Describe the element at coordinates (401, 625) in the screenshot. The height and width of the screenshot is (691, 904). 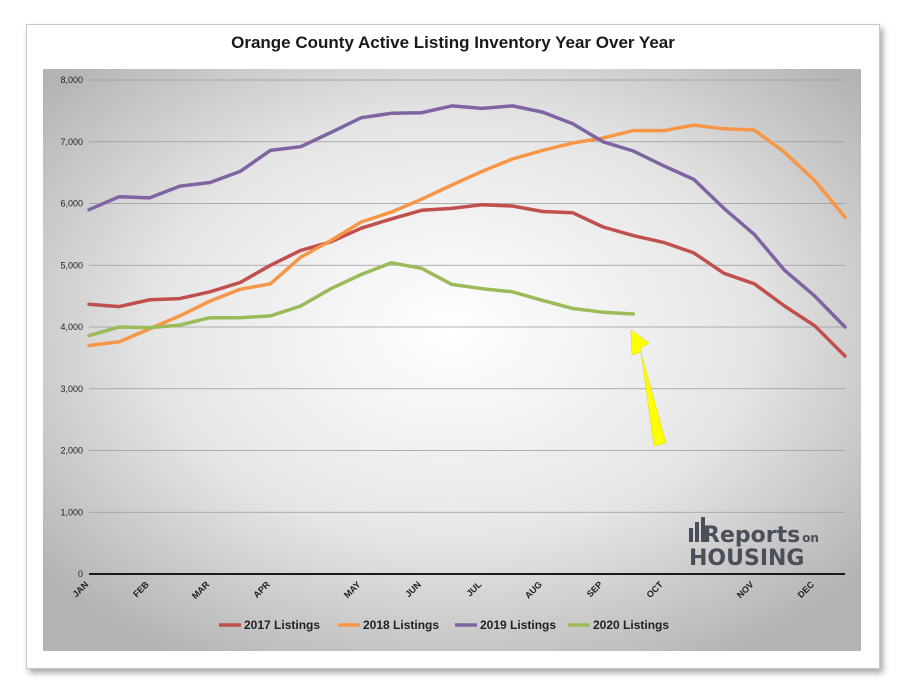
I see `legend-label: 2018 Listings` at that location.